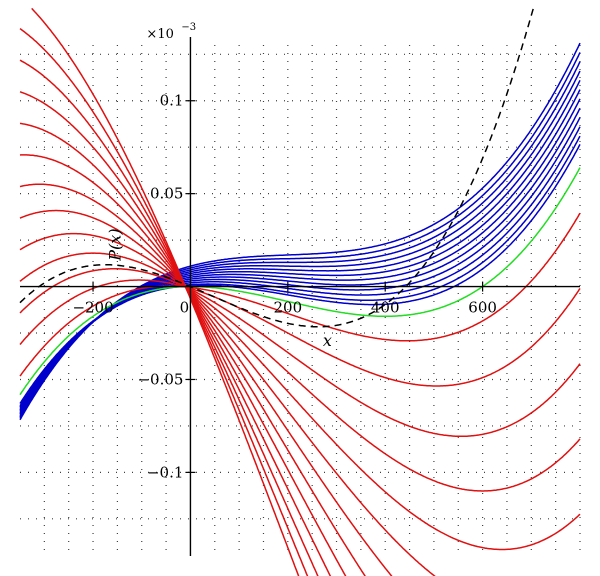  What do you see at coordinates (159, 34) in the screenshot?
I see `y-exponent-label: ×10` at bounding box center [159, 34].